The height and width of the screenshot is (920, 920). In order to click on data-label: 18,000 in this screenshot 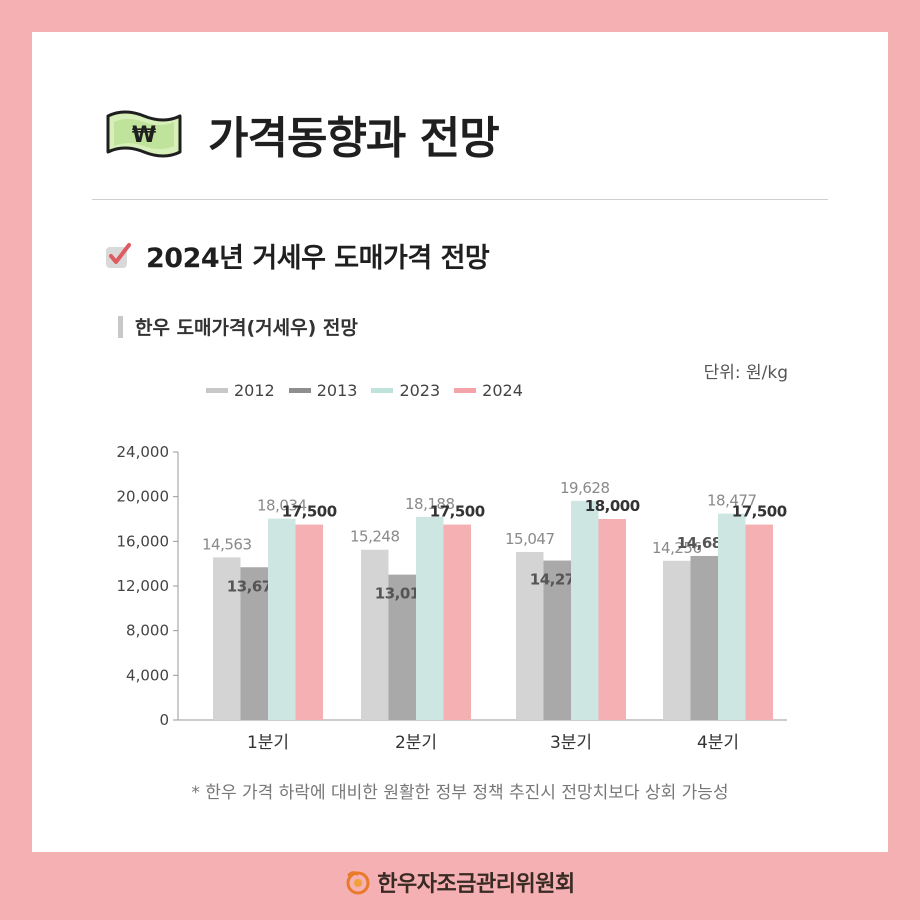, I will do `click(612, 506)`.